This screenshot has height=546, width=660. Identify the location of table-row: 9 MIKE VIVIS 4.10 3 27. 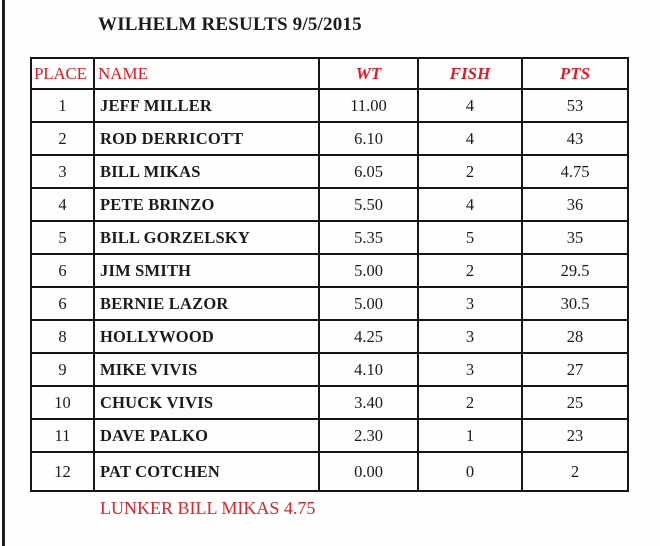
(329, 370).